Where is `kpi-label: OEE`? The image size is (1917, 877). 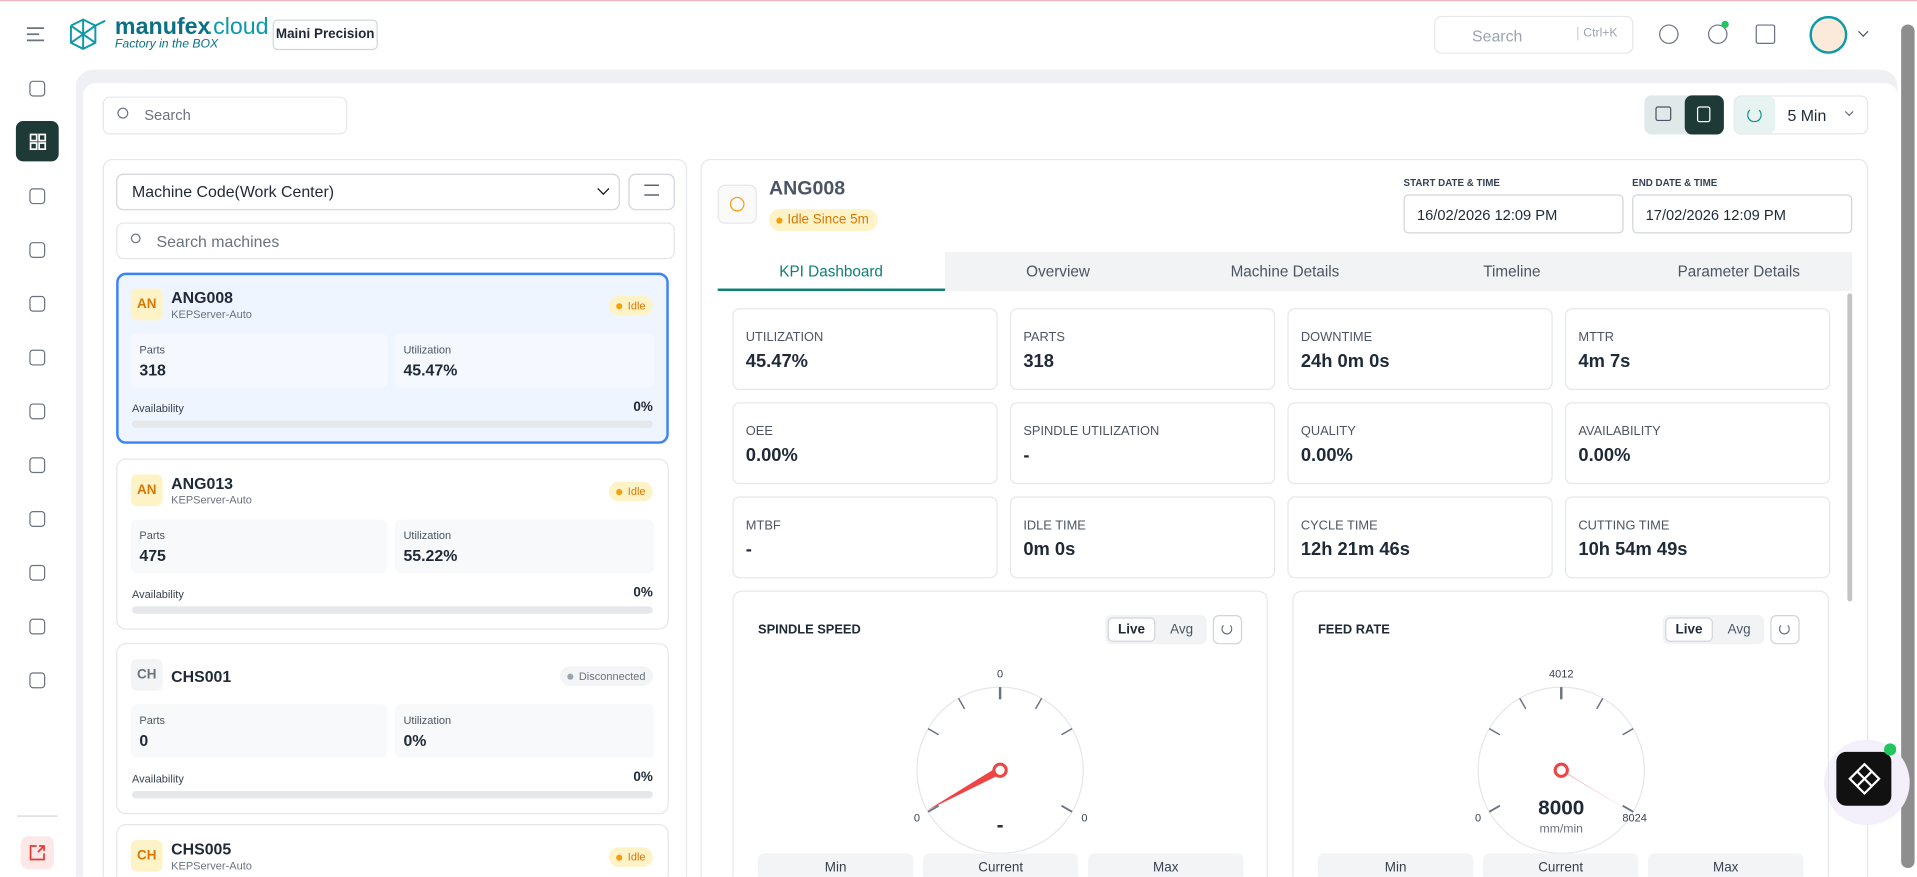
kpi-label: OEE is located at coordinates (759, 431).